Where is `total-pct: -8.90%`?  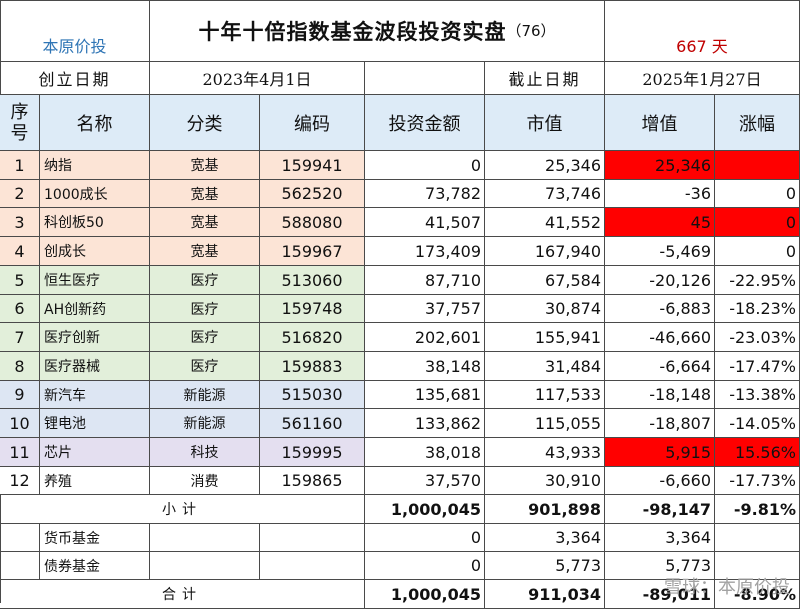 total-pct: -8.90% is located at coordinates (757, 594).